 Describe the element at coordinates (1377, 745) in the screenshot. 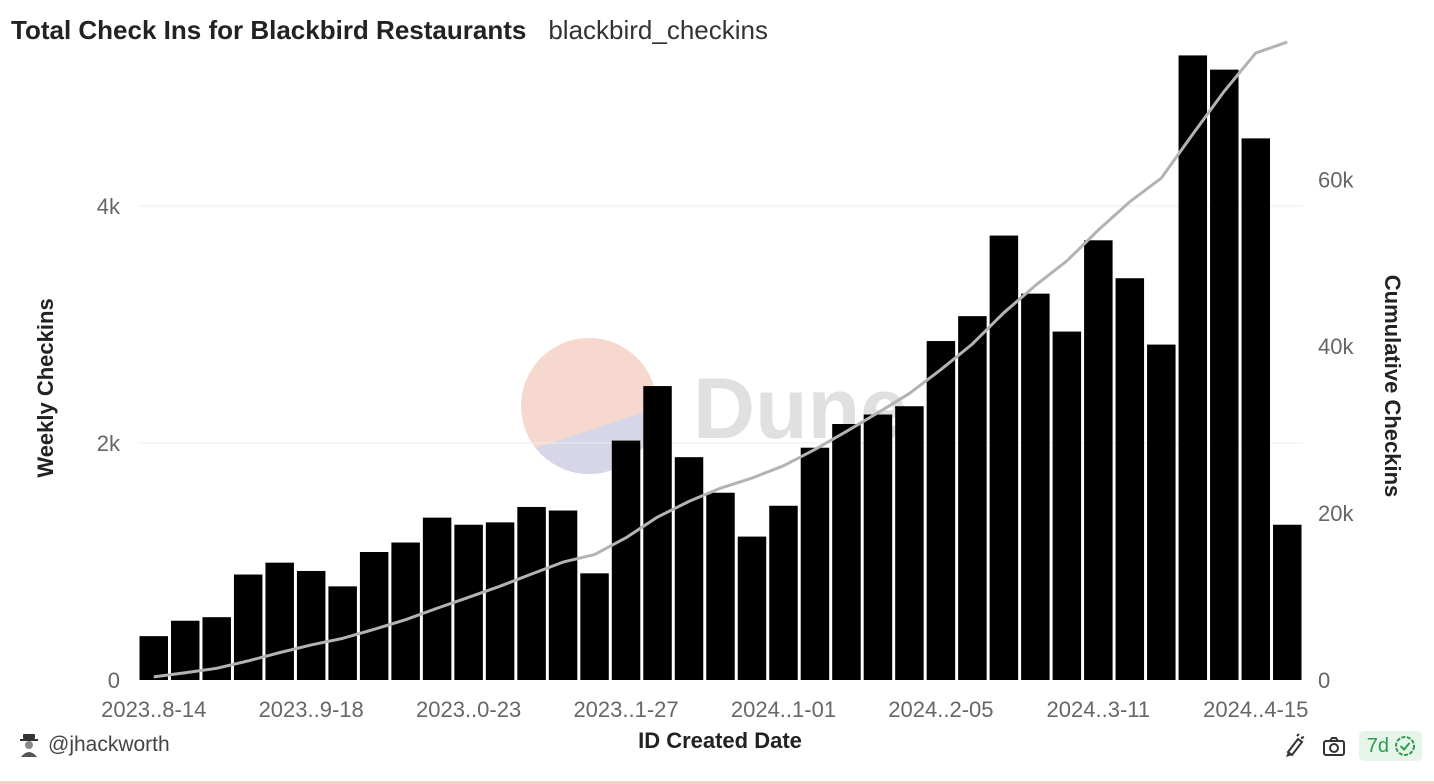

I see `refresh-interval: 7d` at that location.